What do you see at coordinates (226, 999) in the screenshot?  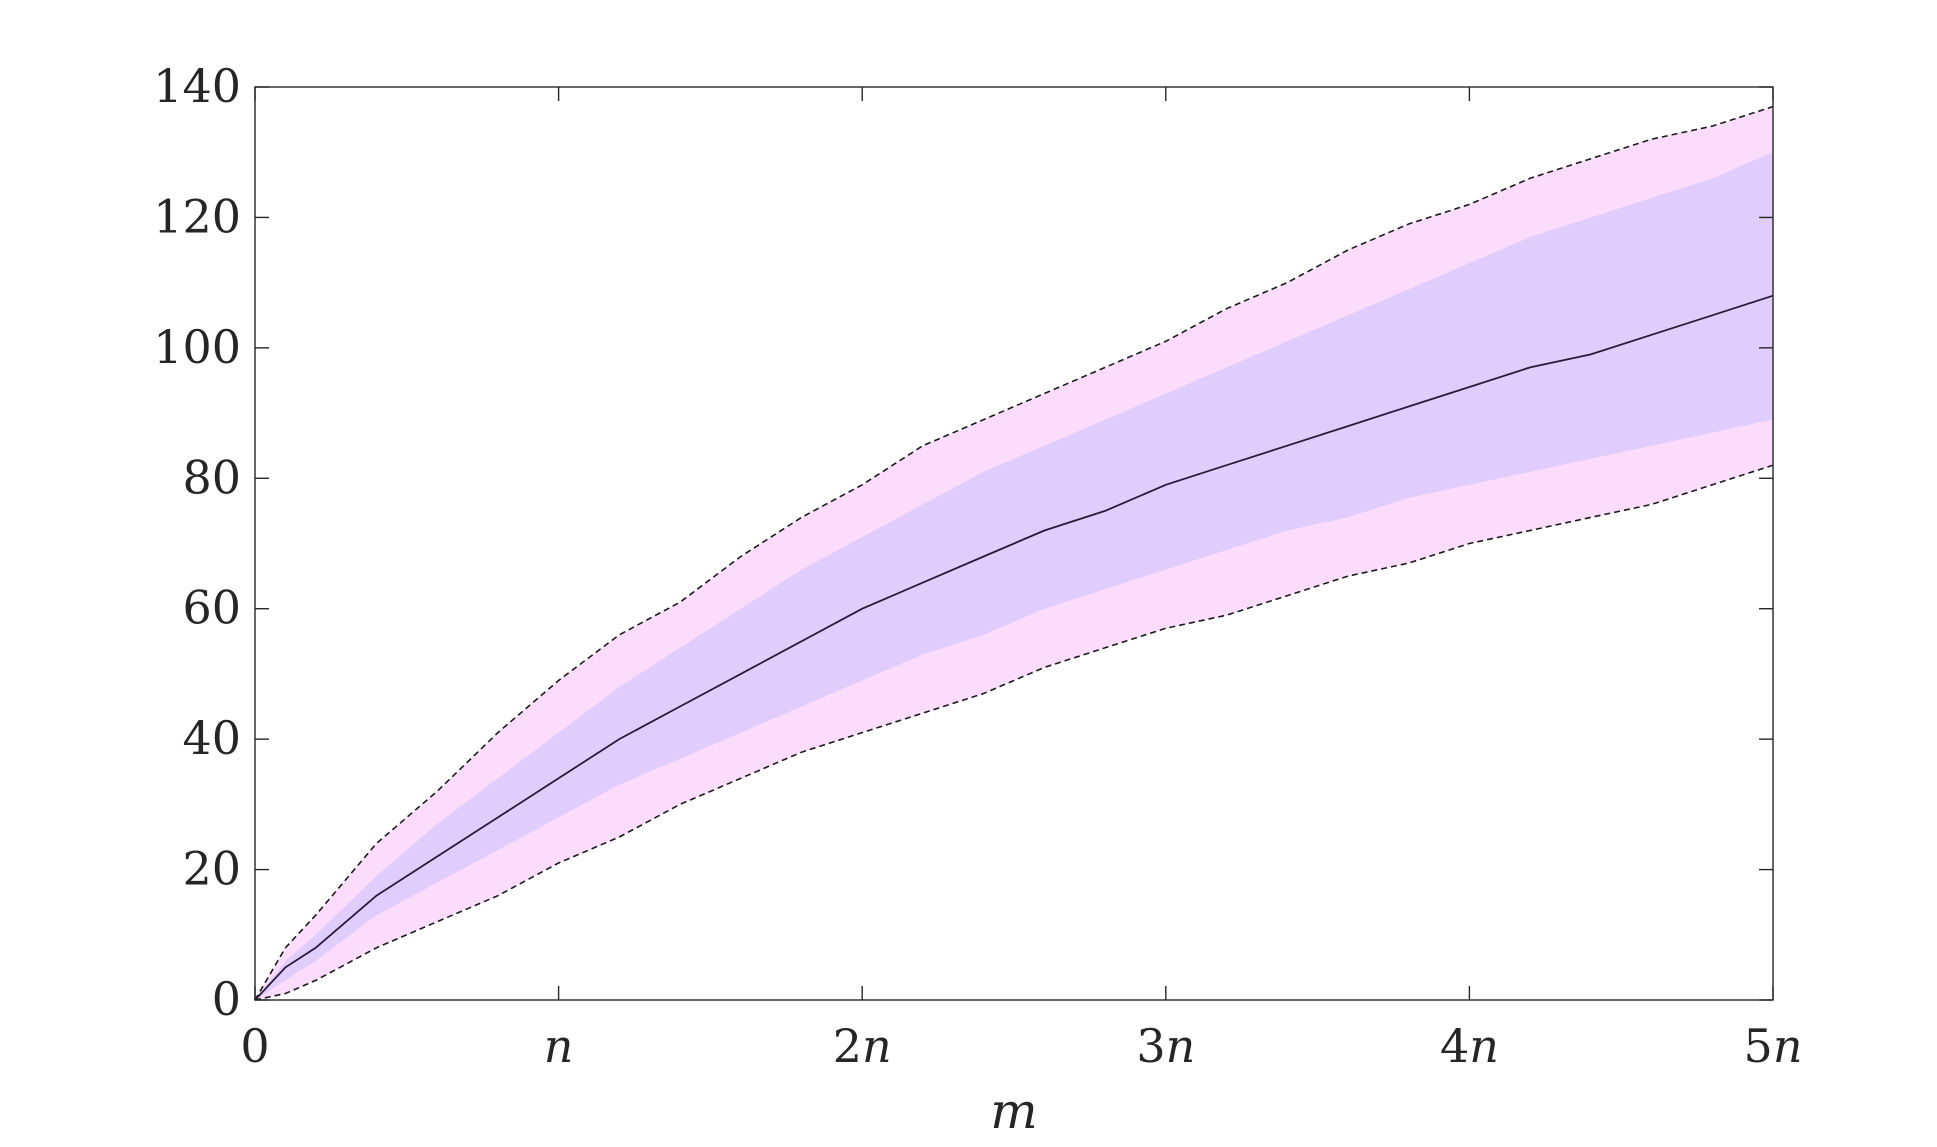 I see `y-tick-label: 0` at bounding box center [226, 999].